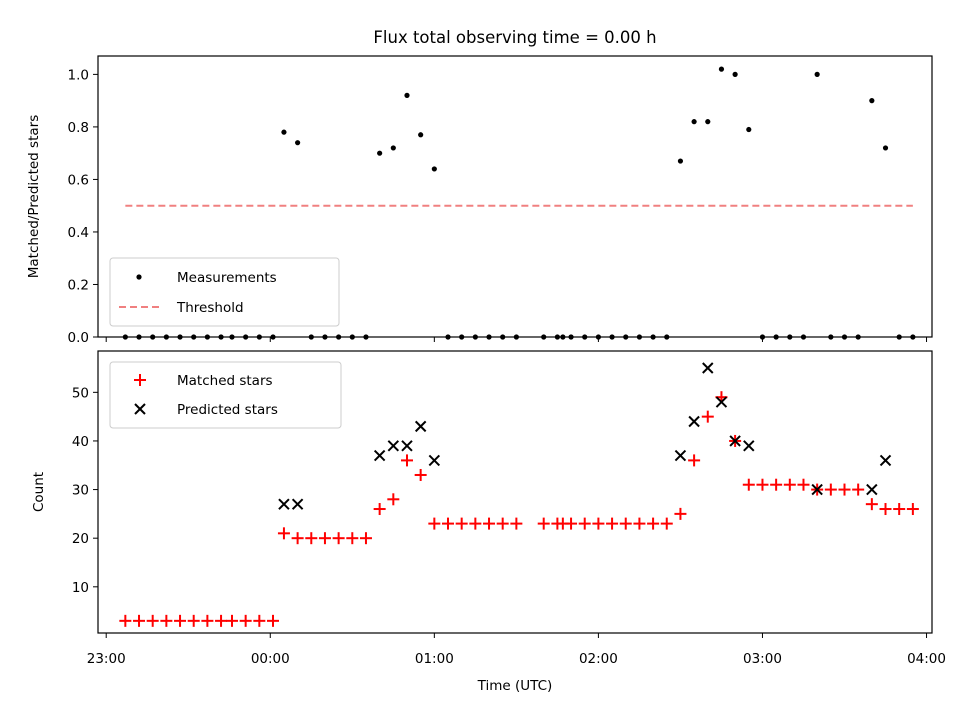 Image resolution: width=960 pixels, height=720 pixels. What do you see at coordinates (39, 492) in the screenshot?
I see `bottom-ylabel: Count` at bounding box center [39, 492].